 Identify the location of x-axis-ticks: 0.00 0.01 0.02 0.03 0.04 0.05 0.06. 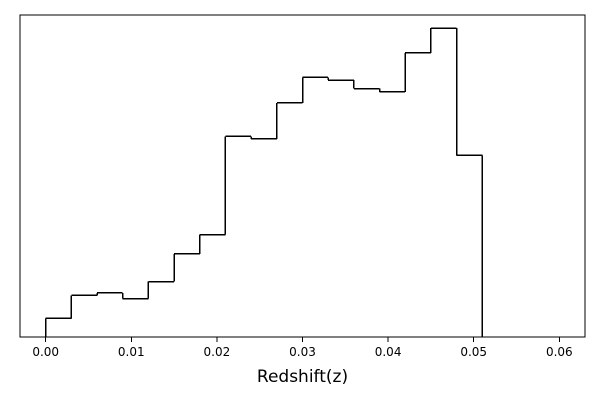
(302, 348).